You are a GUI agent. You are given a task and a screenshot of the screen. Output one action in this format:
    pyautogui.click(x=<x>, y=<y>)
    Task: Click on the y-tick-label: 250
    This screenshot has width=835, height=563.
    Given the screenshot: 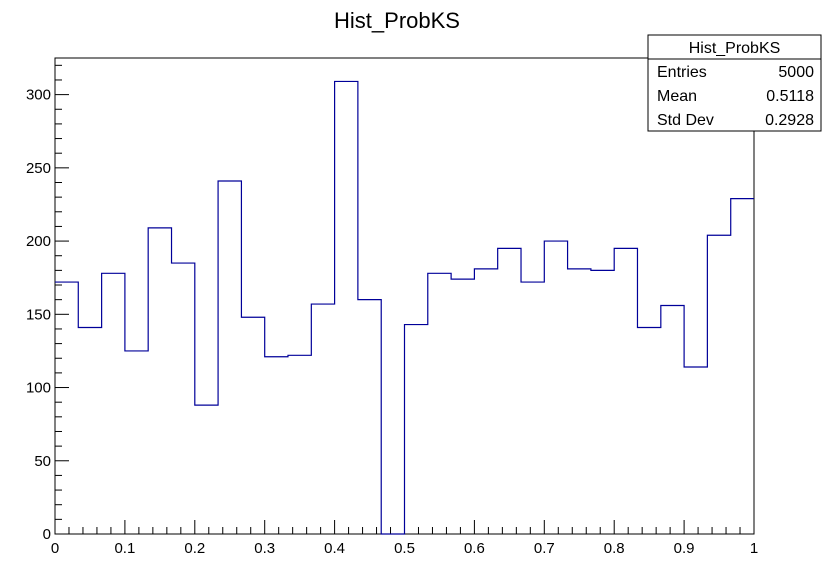 What is the action you would take?
    pyautogui.click(x=38, y=168)
    